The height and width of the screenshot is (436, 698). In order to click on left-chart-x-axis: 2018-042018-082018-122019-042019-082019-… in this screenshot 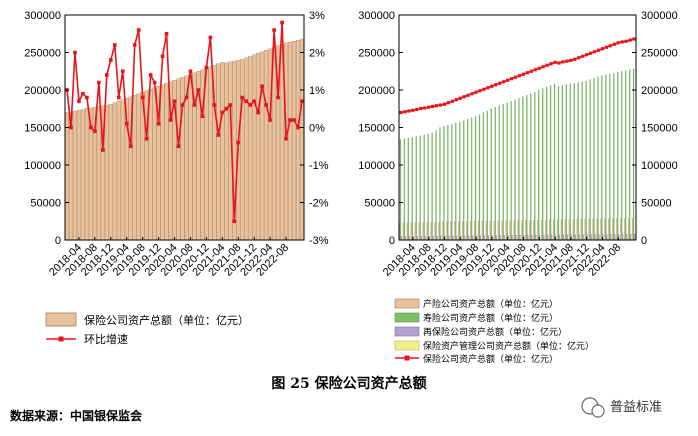, I will do `click(169, 258)`.